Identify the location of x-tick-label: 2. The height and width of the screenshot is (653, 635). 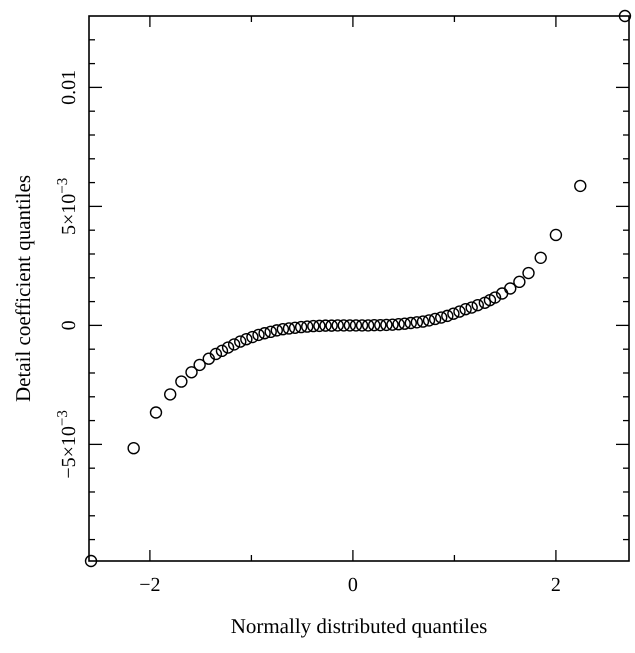
(555, 585).